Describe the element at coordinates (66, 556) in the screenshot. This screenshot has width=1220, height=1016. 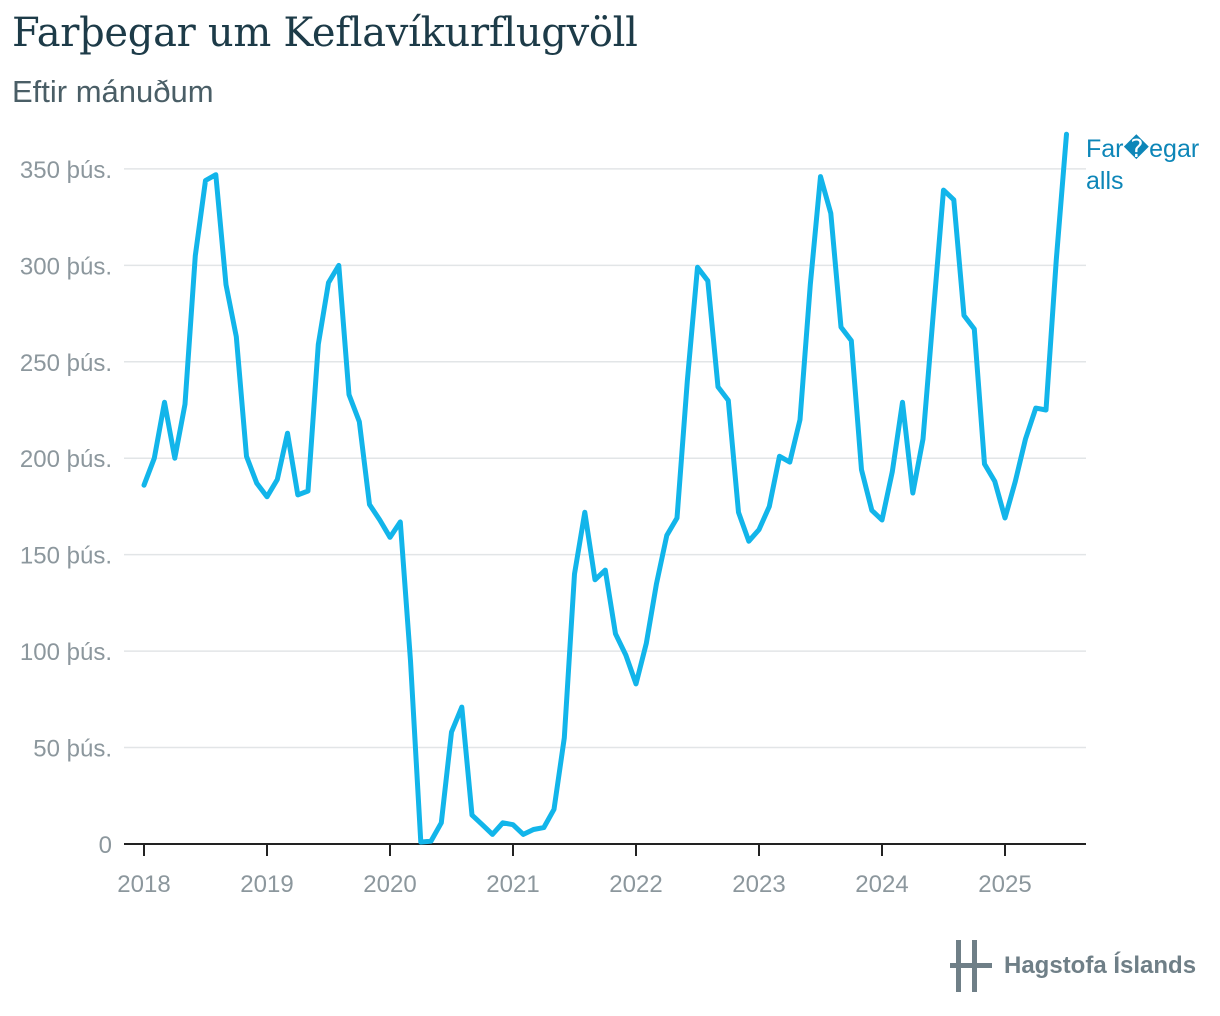
I see `y-tick-label: 150 þús.` at that location.